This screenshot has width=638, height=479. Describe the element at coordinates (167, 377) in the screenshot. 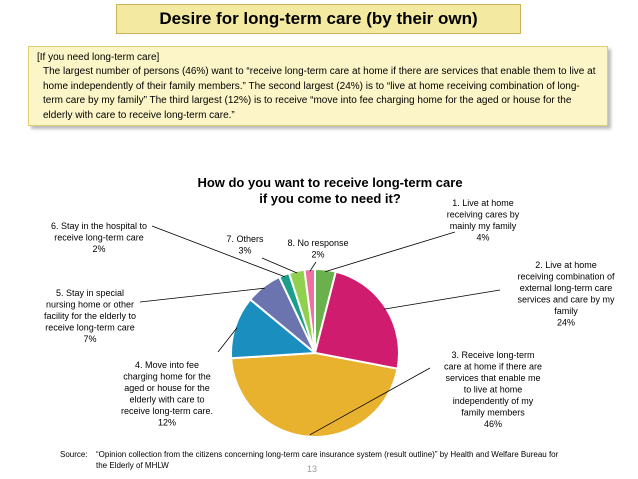

I see `slice-label-line: charging home for the` at that location.